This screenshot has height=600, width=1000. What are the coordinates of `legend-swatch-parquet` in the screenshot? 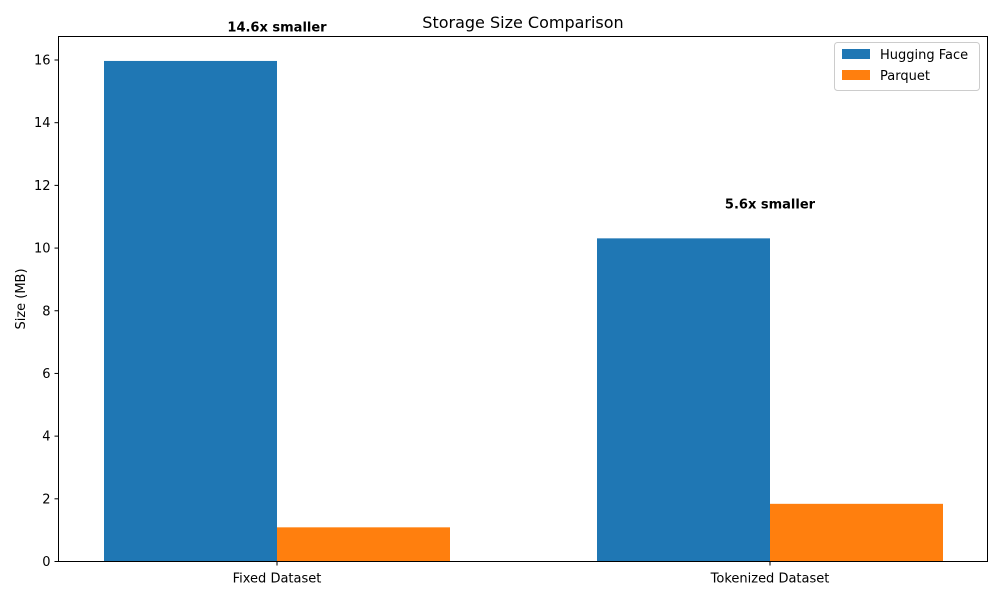 It's located at (856, 75).